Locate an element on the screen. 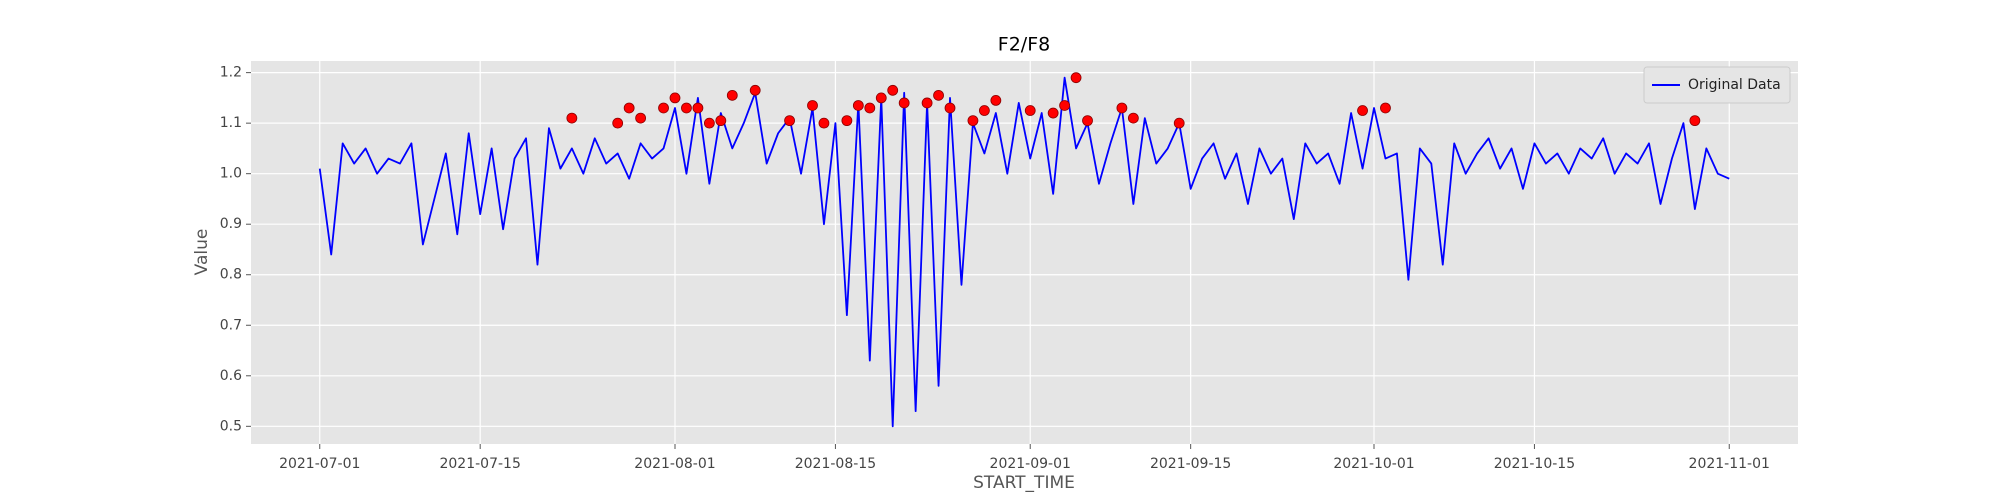  y-tick-label: 0.7 is located at coordinates (231, 325).